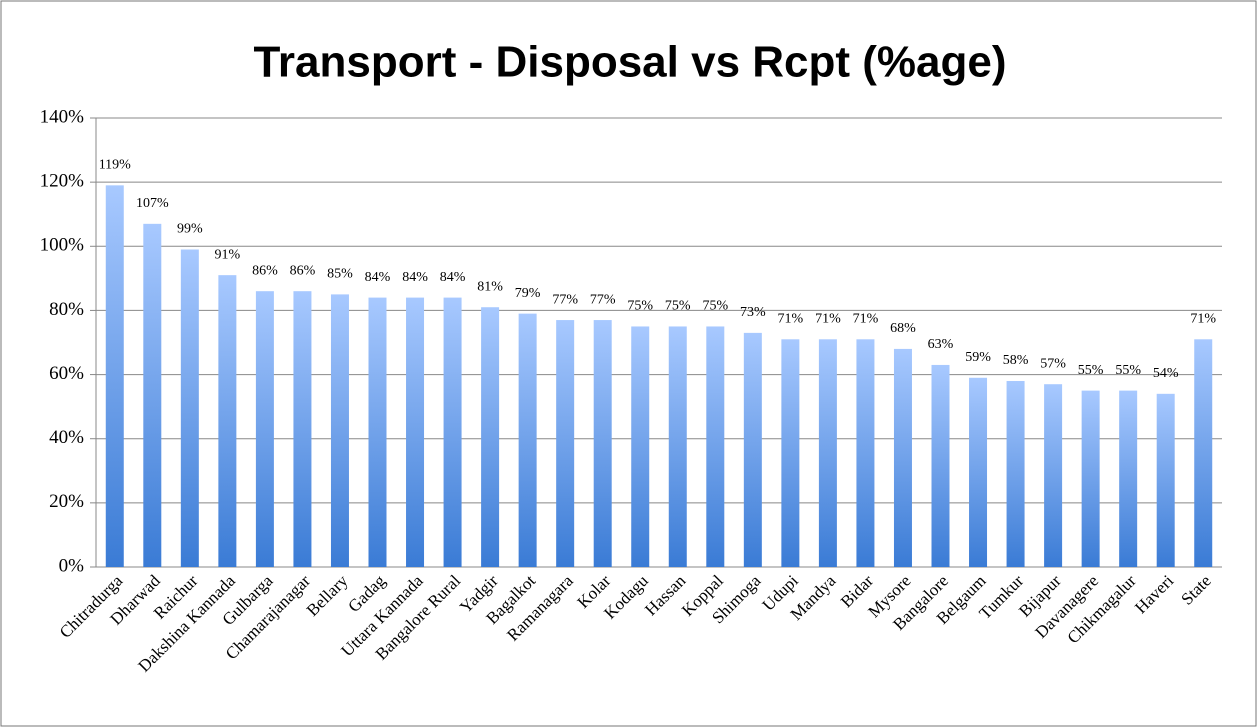 The height and width of the screenshot is (728, 1258). Describe the element at coordinates (66, 501) in the screenshot. I see `y-tick-label: 20%` at that location.